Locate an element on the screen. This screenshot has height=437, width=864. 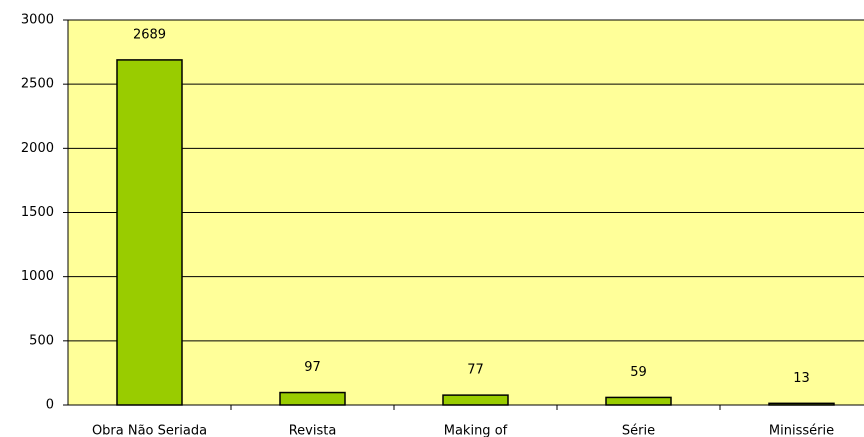
x-tick-label: Obra Não Seriada is located at coordinates (149, 430).